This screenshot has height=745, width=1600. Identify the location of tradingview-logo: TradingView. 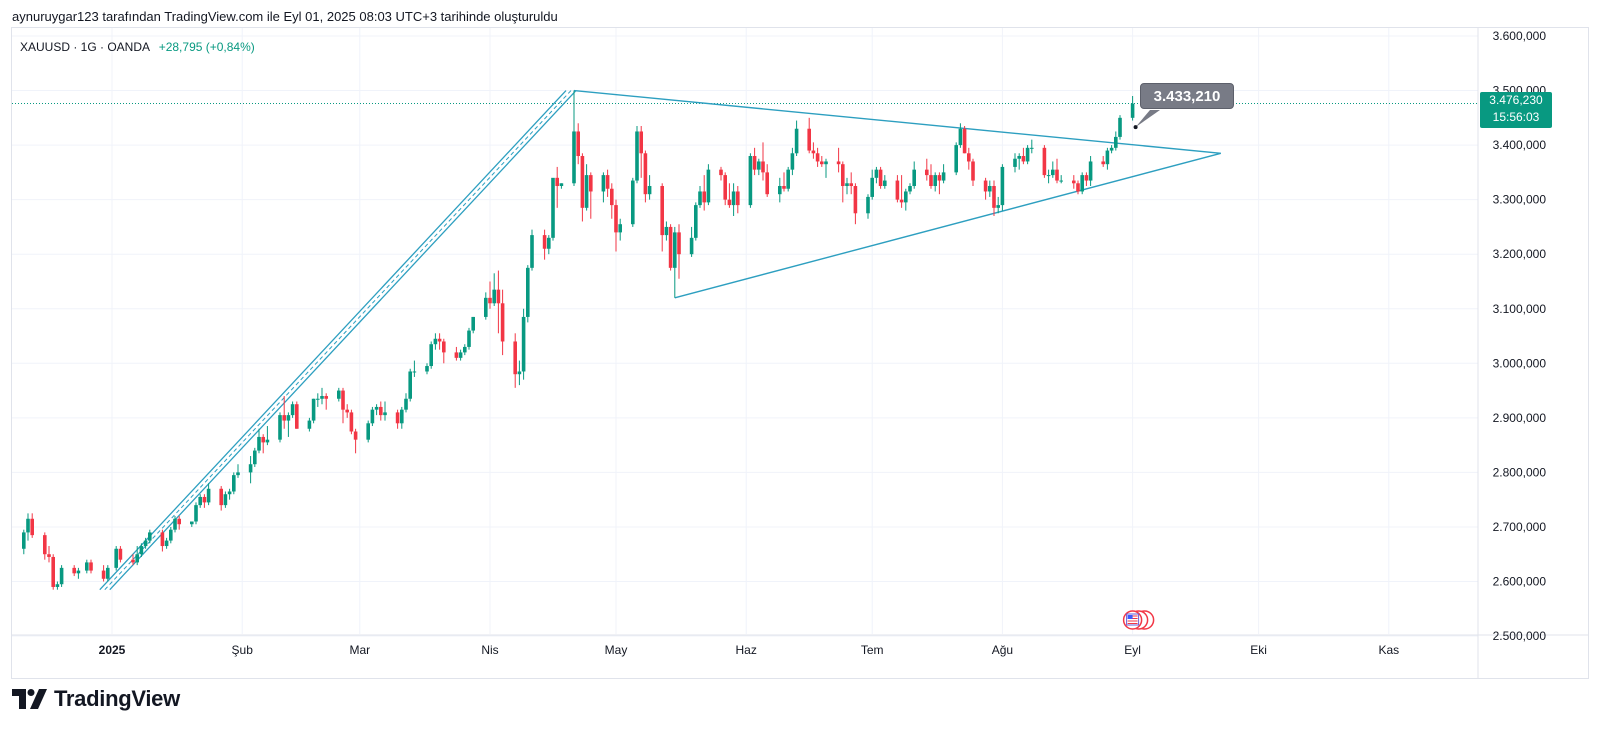
(96, 699).